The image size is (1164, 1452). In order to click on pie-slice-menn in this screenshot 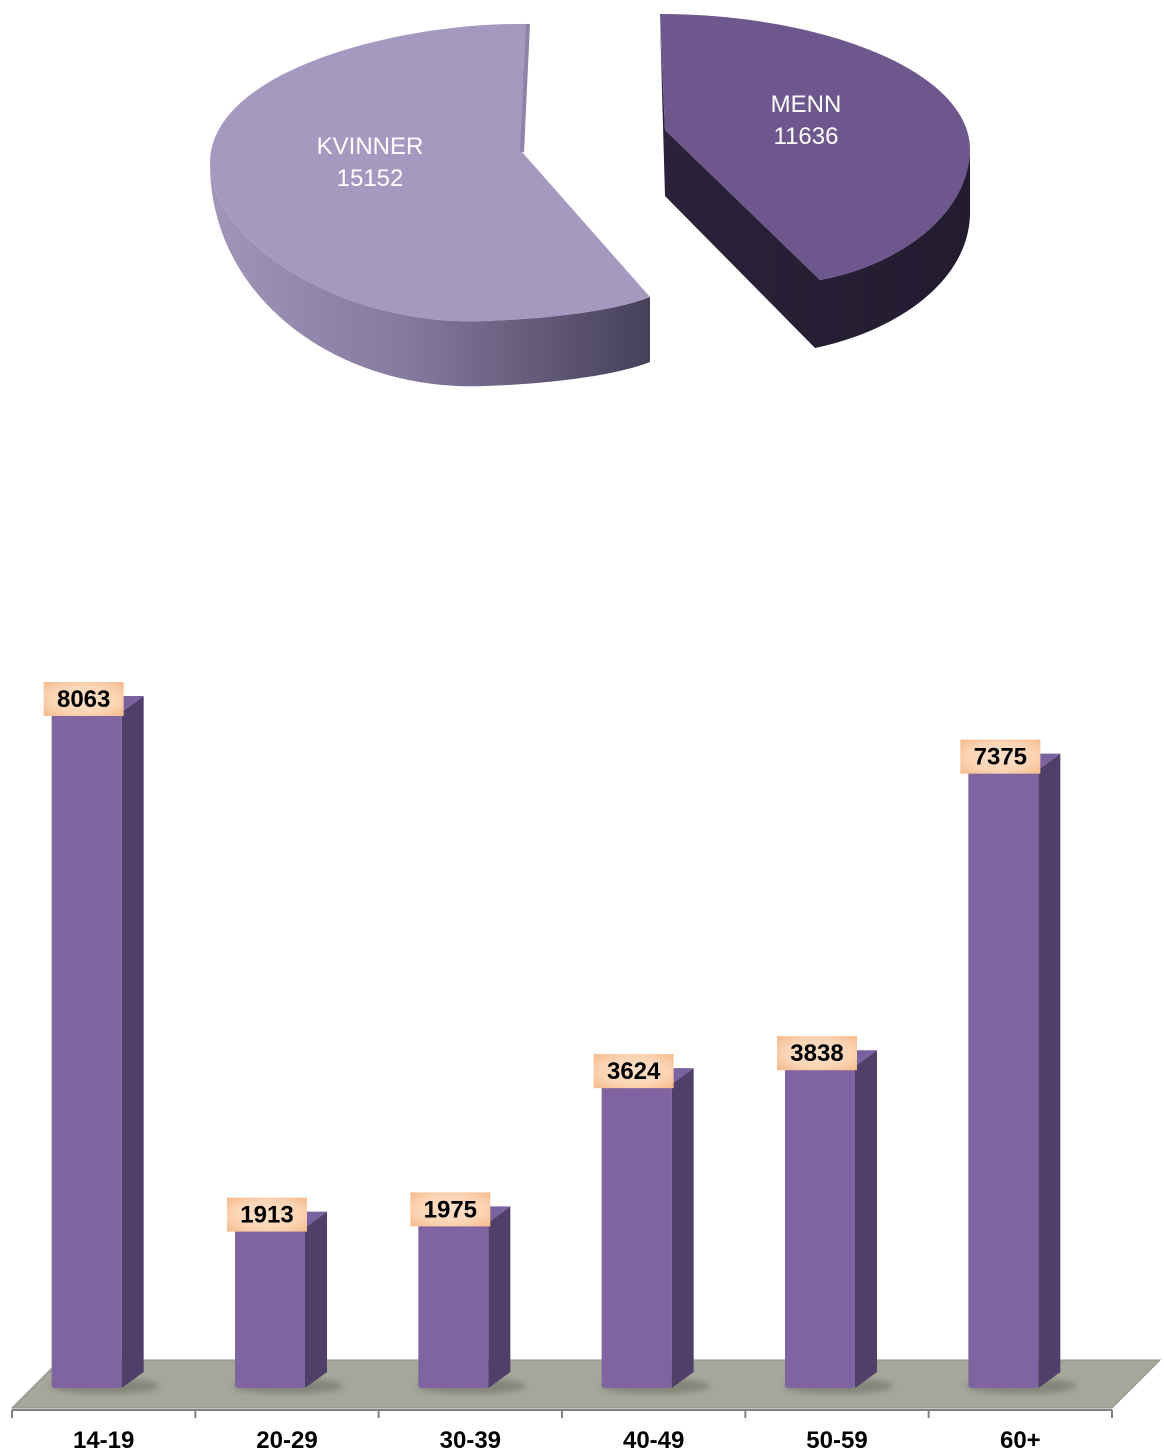, I will do `click(815, 147)`.